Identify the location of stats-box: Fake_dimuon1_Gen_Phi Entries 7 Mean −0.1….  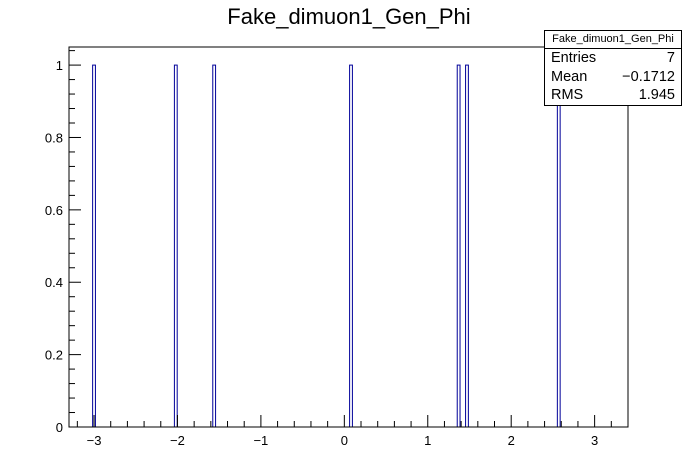
(613, 68).